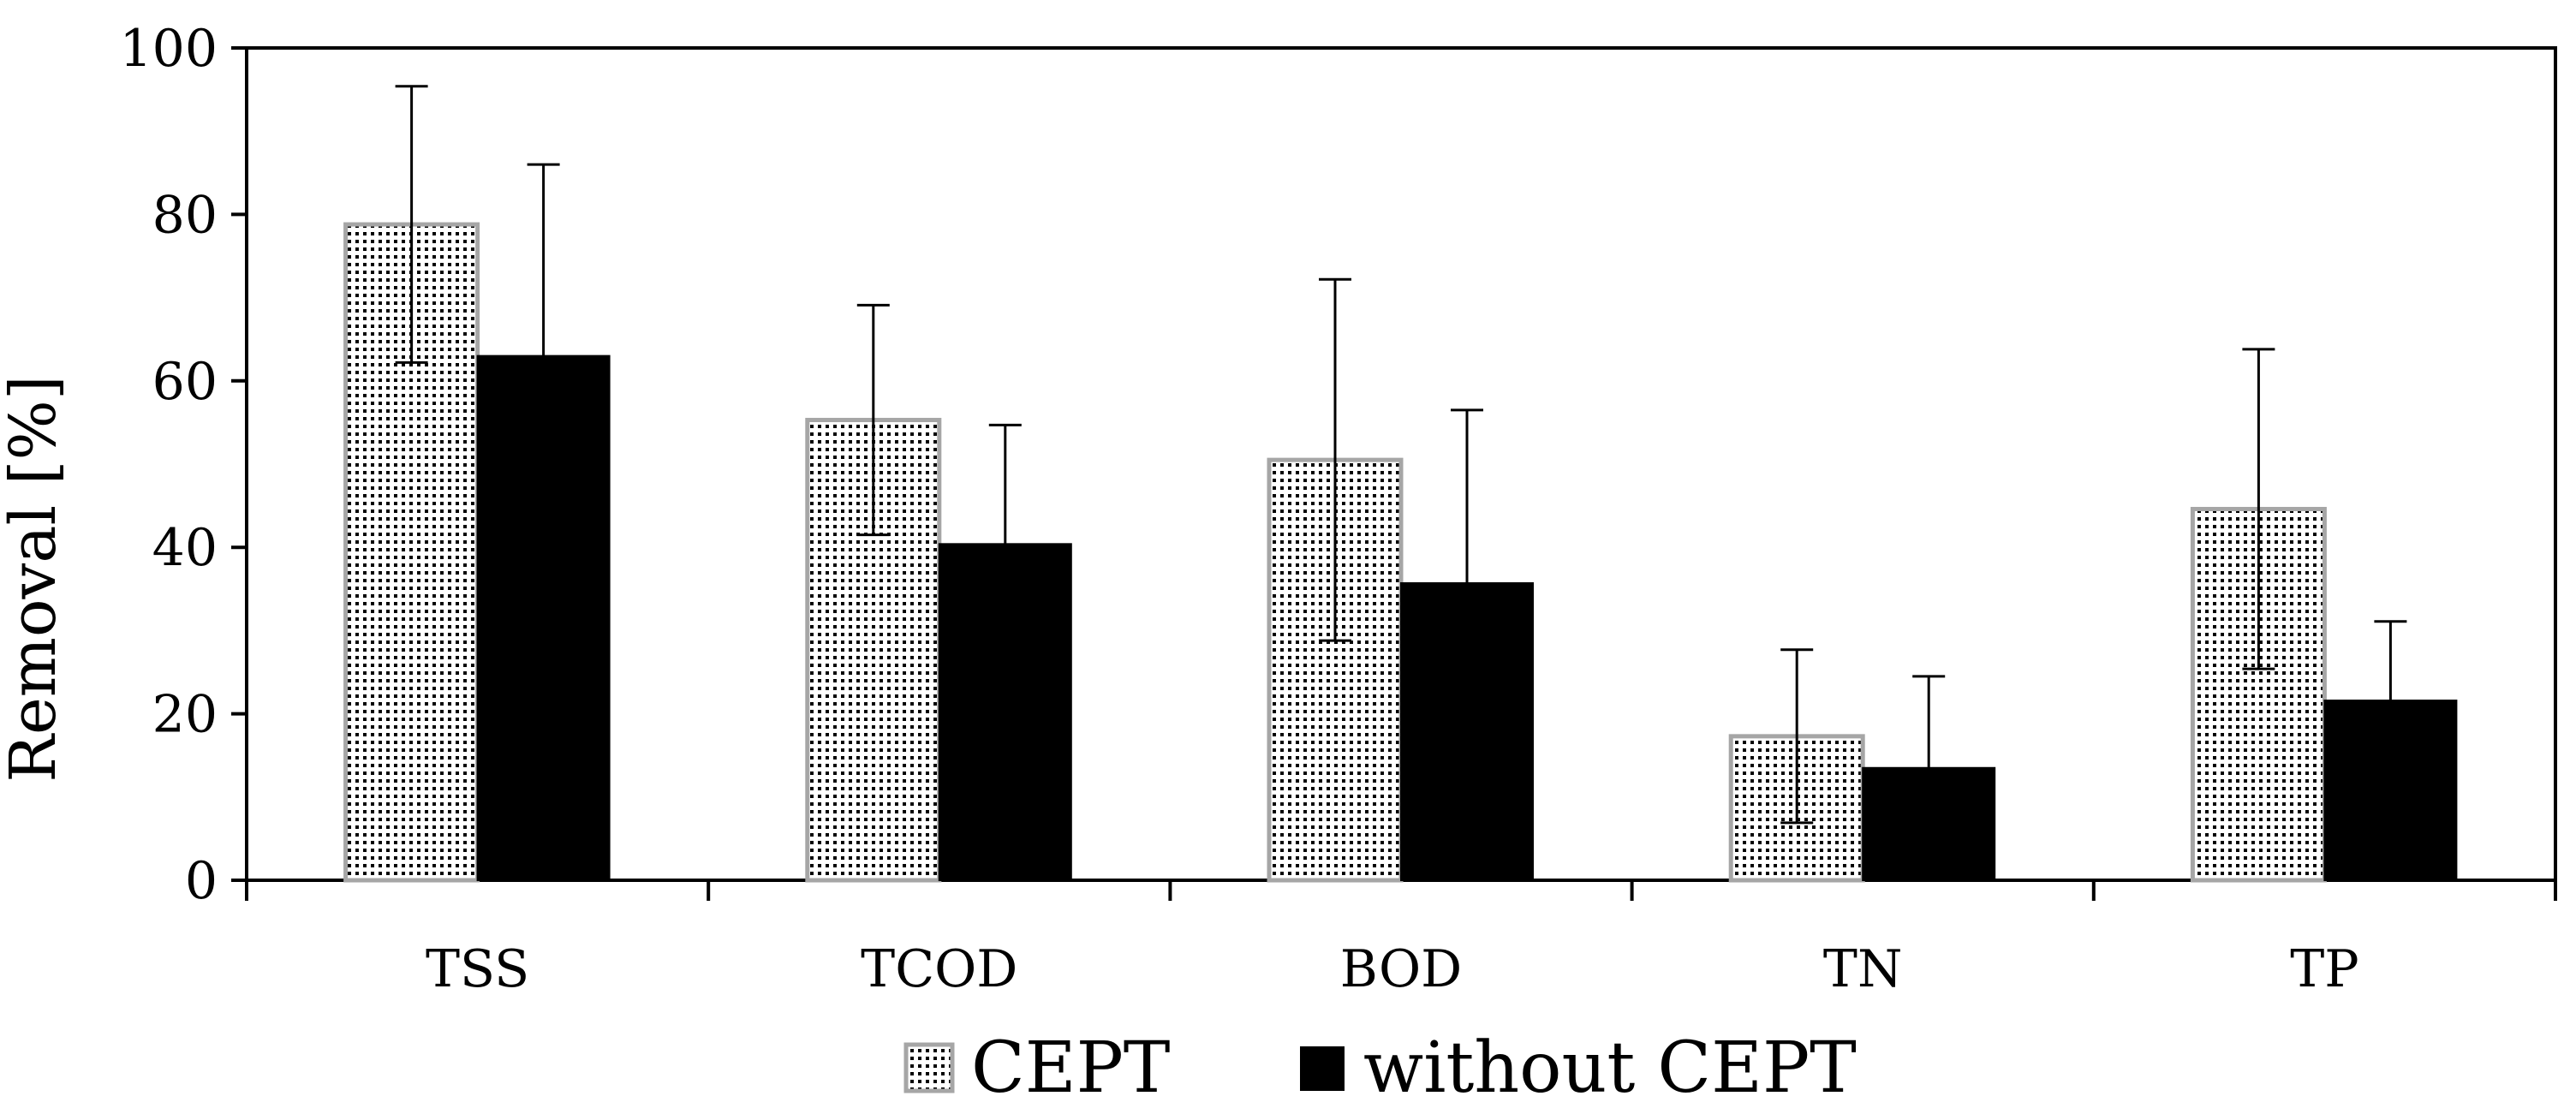 This screenshot has height=1120, width=2576. What do you see at coordinates (35, 579) in the screenshot?
I see `y-axis-title: Removal [%]` at bounding box center [35, 579].